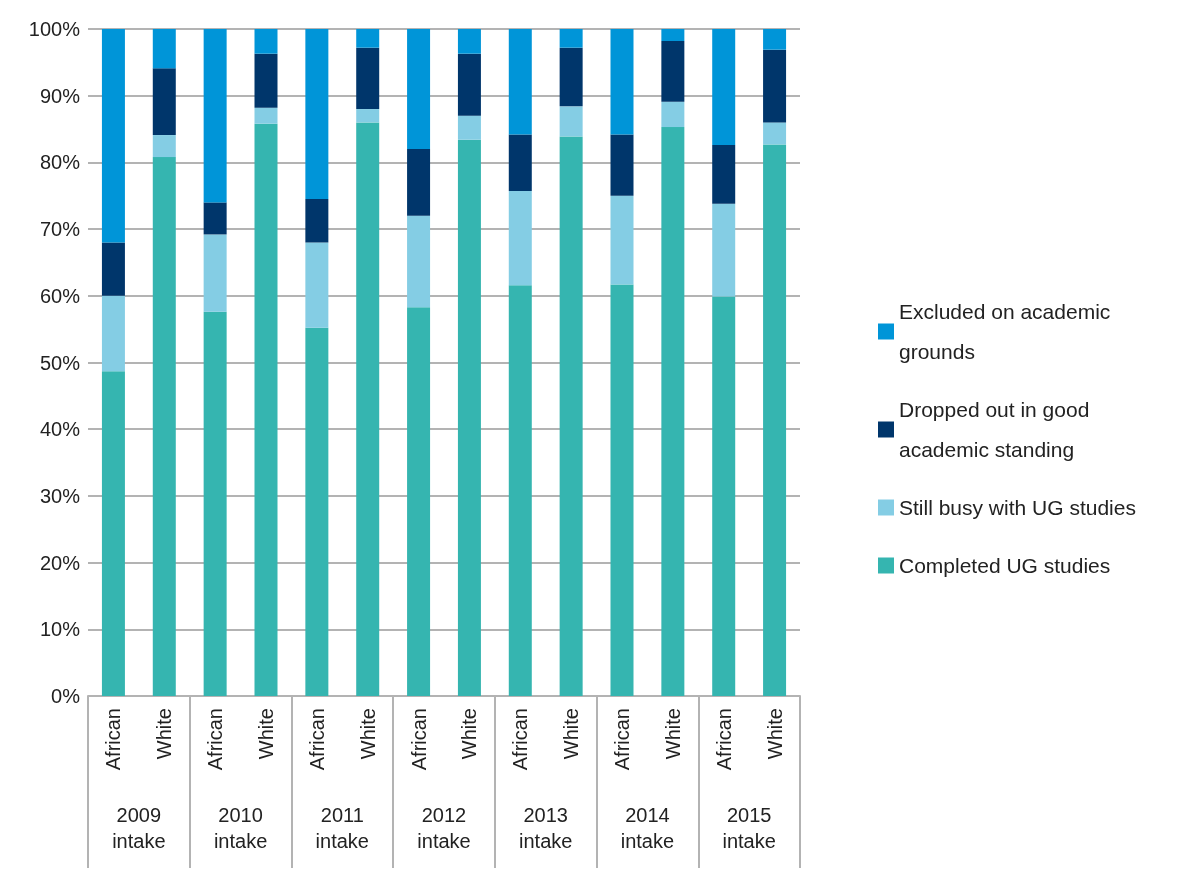  I want to click on y-tick-label: 80%, so click(60, 162).